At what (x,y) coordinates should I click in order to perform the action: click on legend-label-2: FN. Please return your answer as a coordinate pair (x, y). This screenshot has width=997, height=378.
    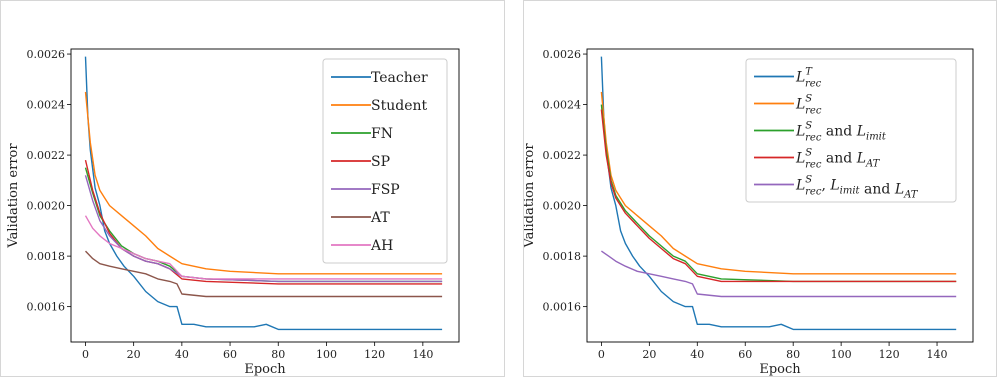
    Looking at the image, I should click on (382, 134).